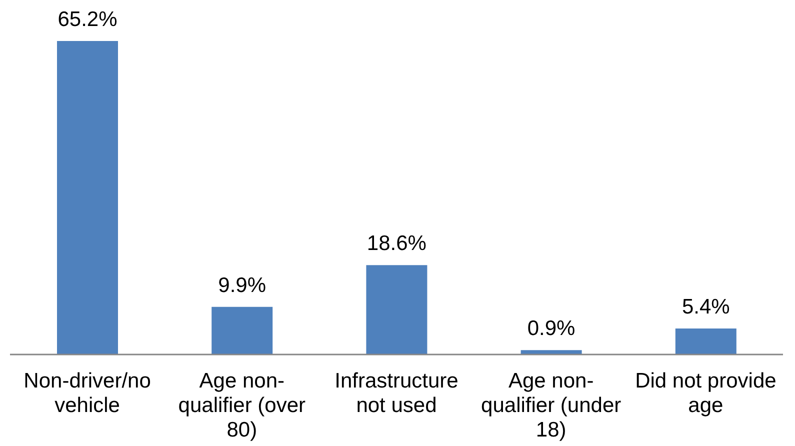 This screenshot has width=795, height=446. Describe the element at coordinates (396, 244) in the screenshot. I see `data-label: 18.6%` at that location.